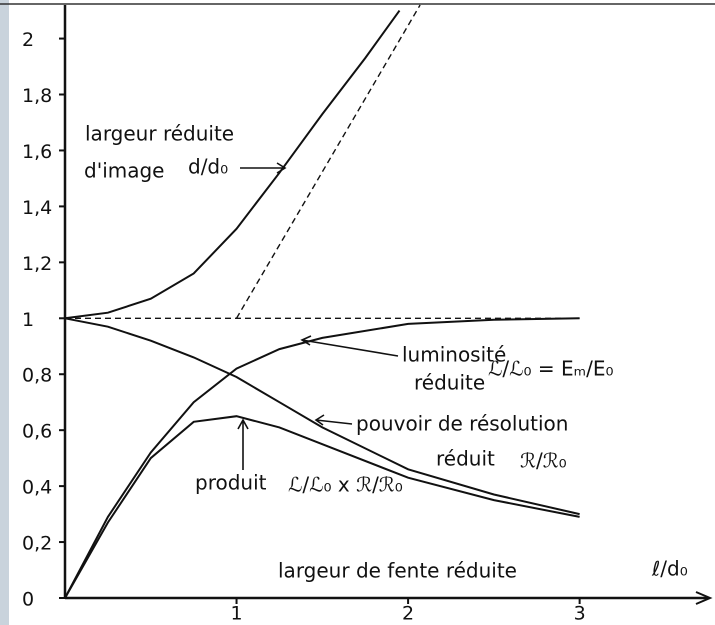 Image resolution: width=715 pixels, height=625 pixels. I want to click on annotation: d'image, so click(124, 171).